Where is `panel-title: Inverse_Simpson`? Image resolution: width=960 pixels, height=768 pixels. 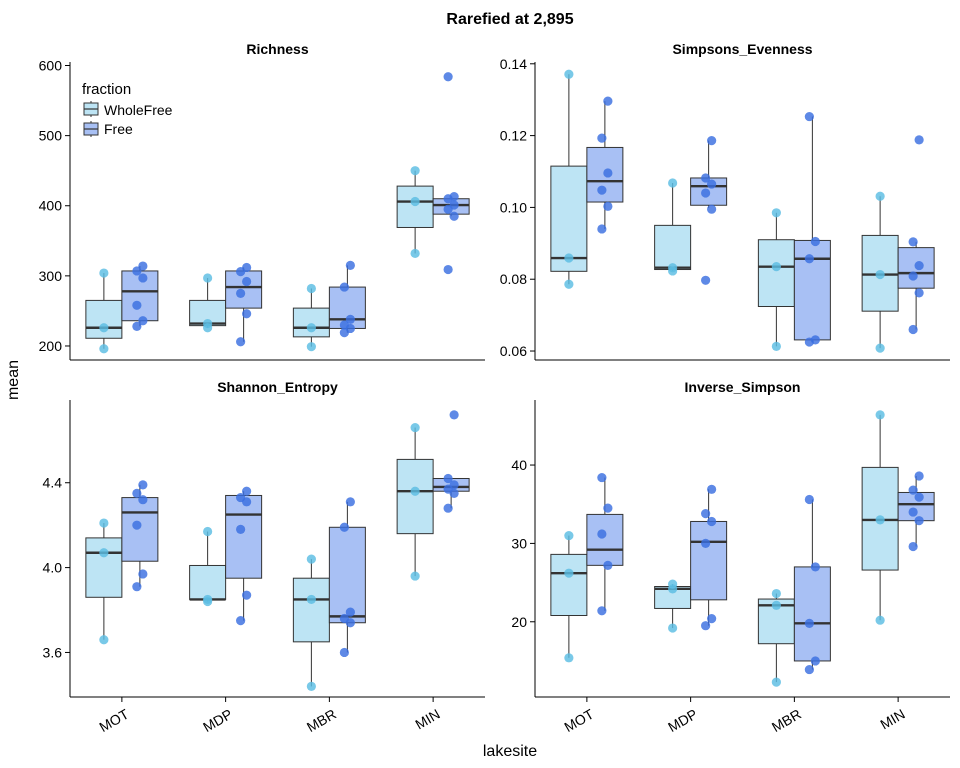 panel-title: Inverse_Simpson is located at coordinates (743, 387).